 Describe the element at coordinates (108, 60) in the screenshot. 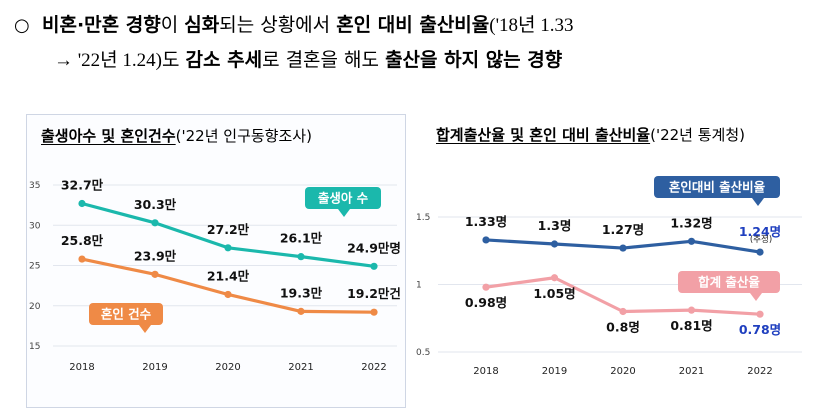

I see `intro-line-2-segment-0: → '22년 1.24)` at that location.